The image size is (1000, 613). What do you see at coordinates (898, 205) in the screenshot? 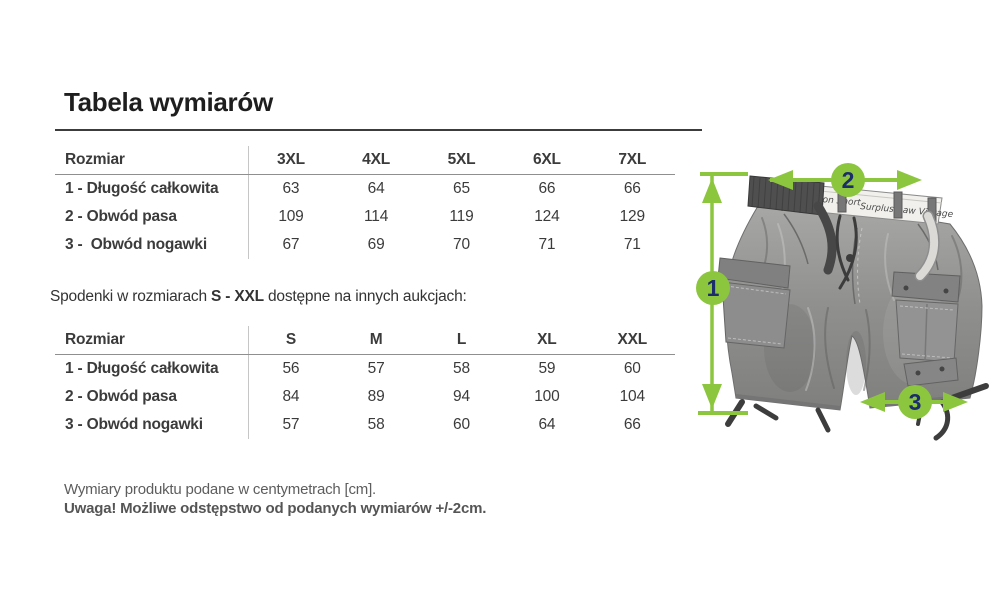
I see `belt-loop` at bounding box center [898, 205].